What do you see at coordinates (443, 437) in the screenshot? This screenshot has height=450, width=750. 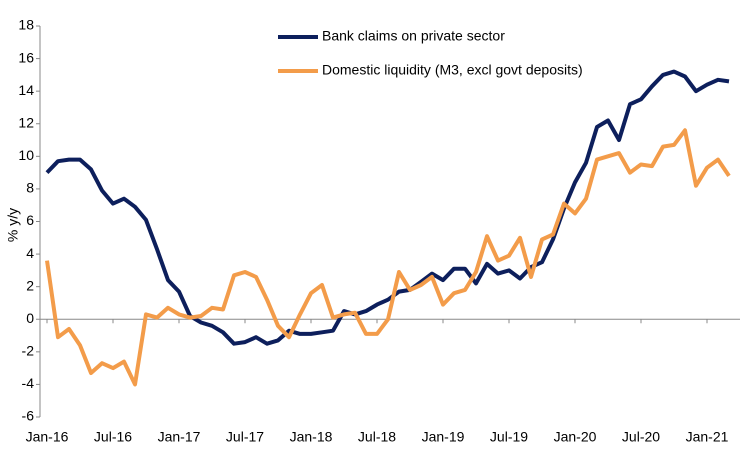 I see `x-tick-label: Jan-19` at bounding box center [443, 437].